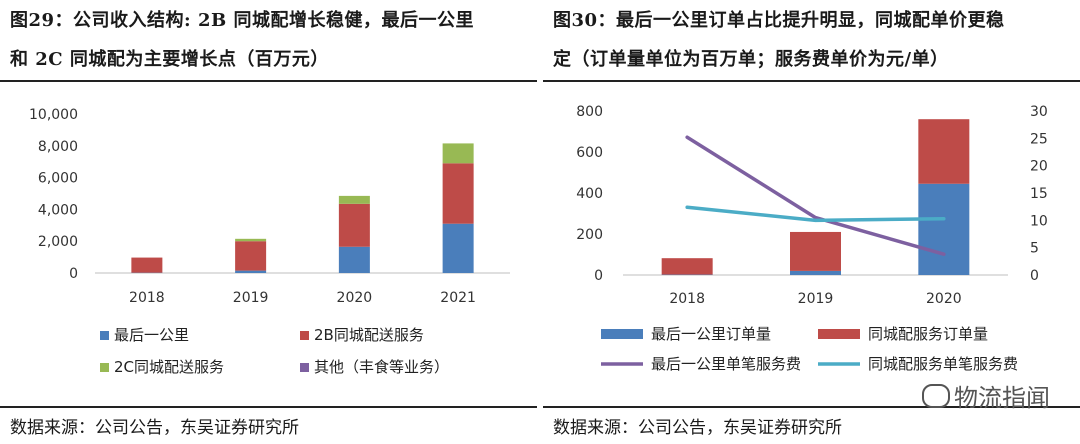 The image size is (1080, 444). I want to click on right-top-rule, so click(811, 81).